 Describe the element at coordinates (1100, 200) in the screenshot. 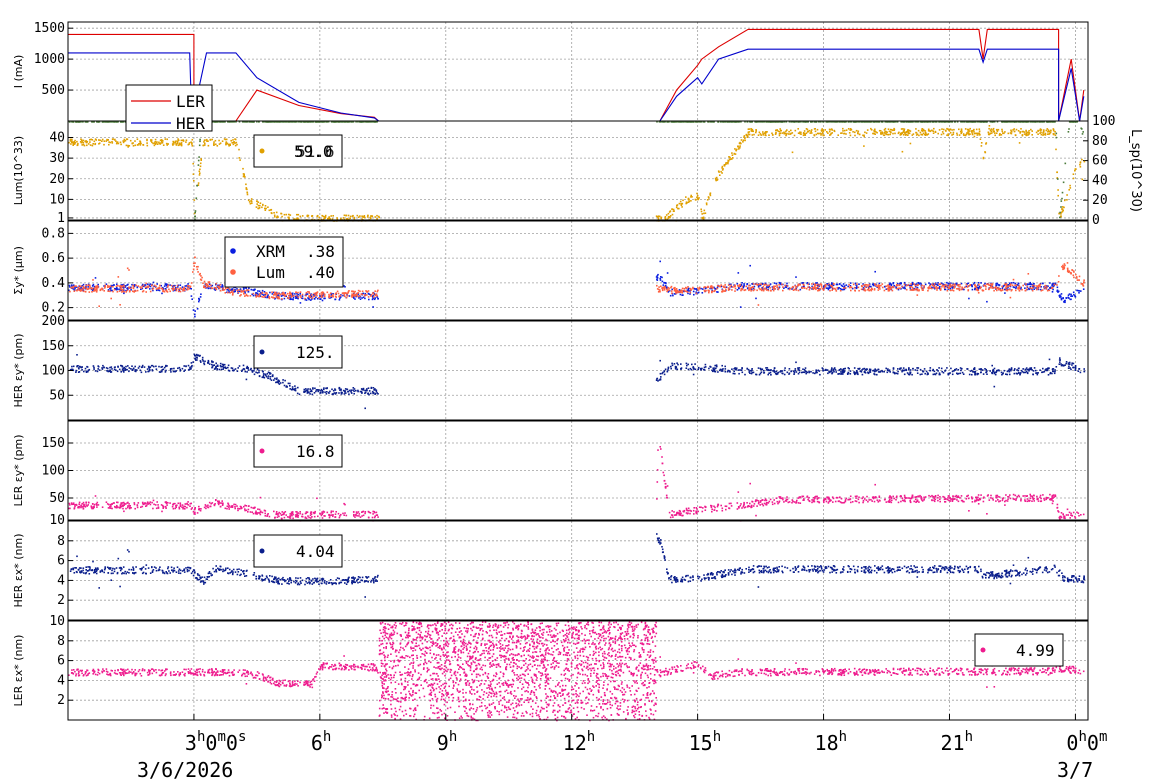

I see `y2-tick-label: 20` at that location.